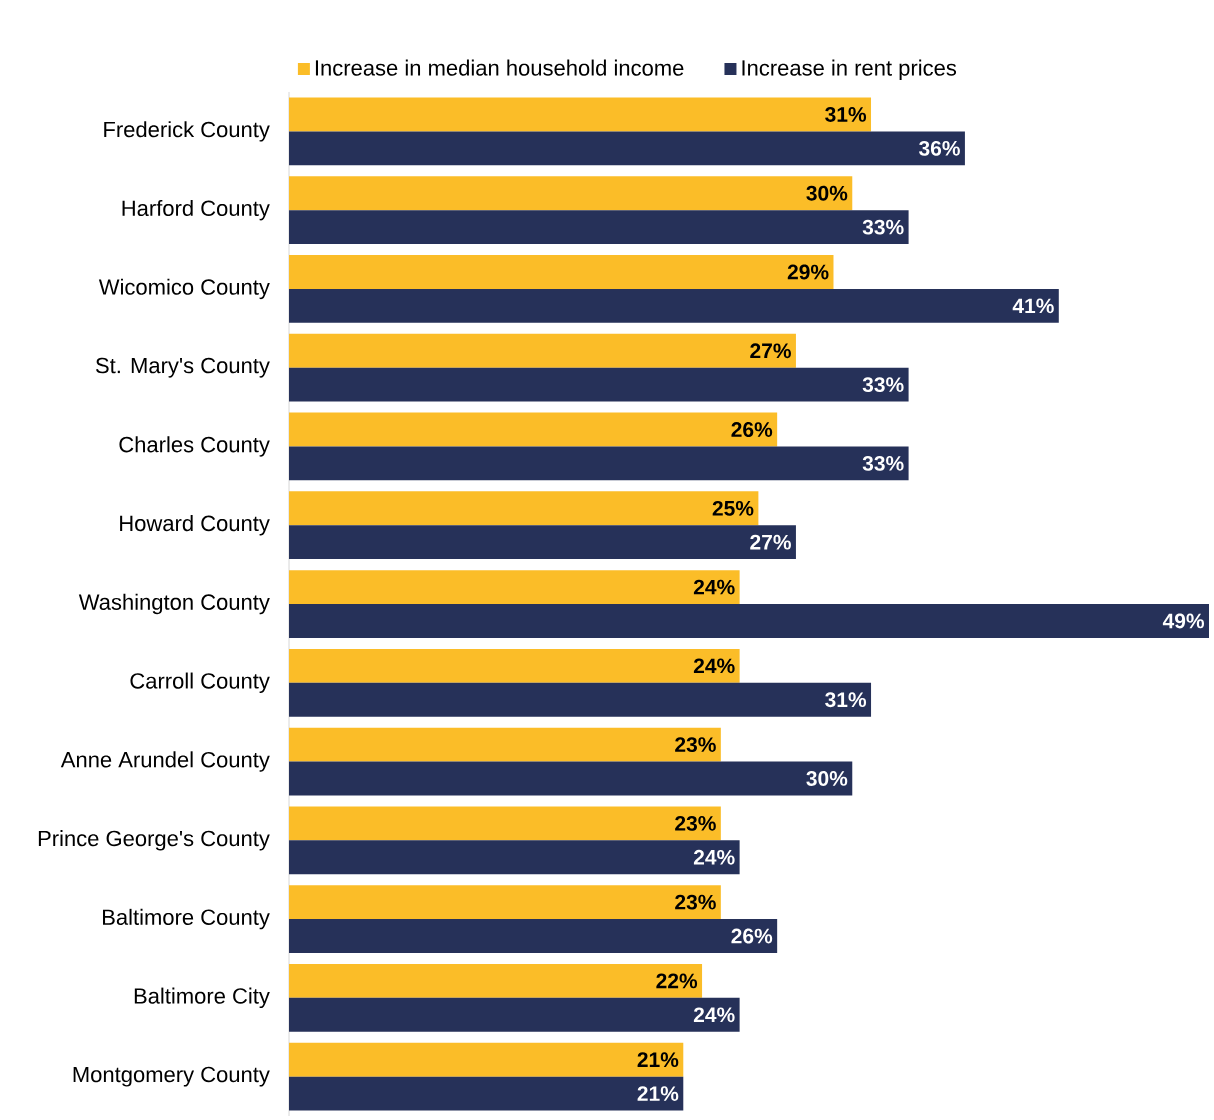 This screenshot has height=1120, width=1214. Describe the element at coordinates (939, 148) in the screenshot. I see `data-label: 36%` at that location.